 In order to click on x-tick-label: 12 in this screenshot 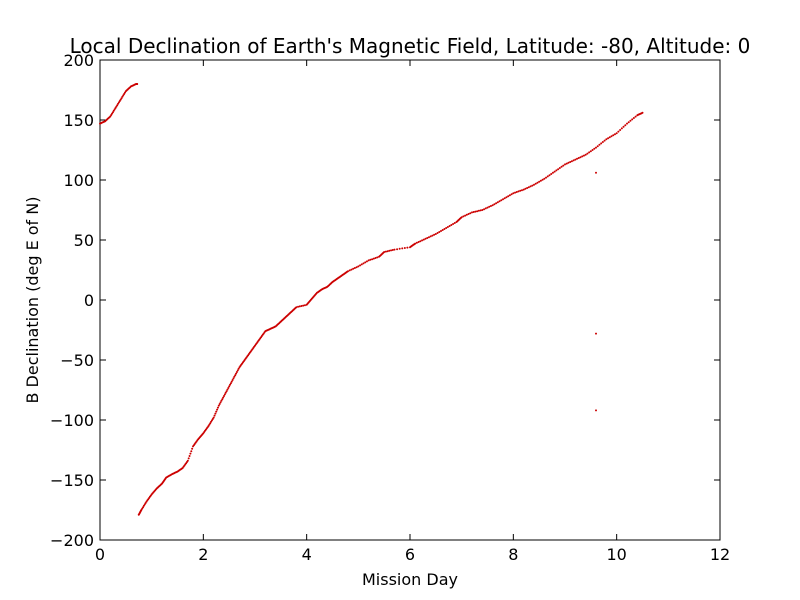, I will do `click(720, 554)`.